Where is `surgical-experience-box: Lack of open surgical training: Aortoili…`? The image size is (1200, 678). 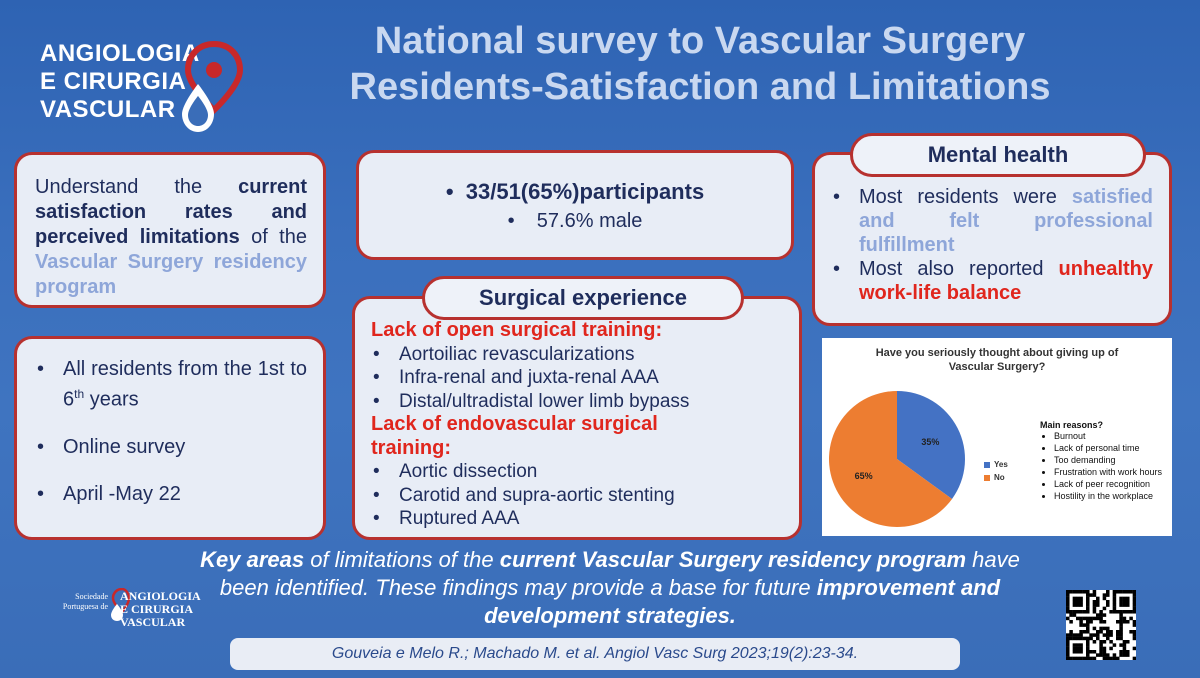 surgical-experience-box: Lack of open surgical training: Aortoili… is located at coordinates (577, 418).